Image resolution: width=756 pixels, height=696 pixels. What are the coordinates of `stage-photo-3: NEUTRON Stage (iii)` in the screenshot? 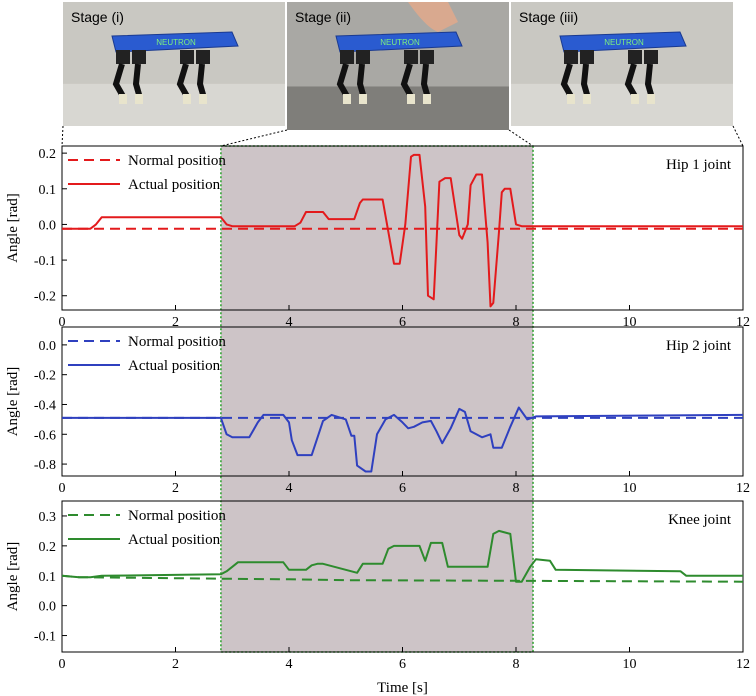 It's located at (622, 64).